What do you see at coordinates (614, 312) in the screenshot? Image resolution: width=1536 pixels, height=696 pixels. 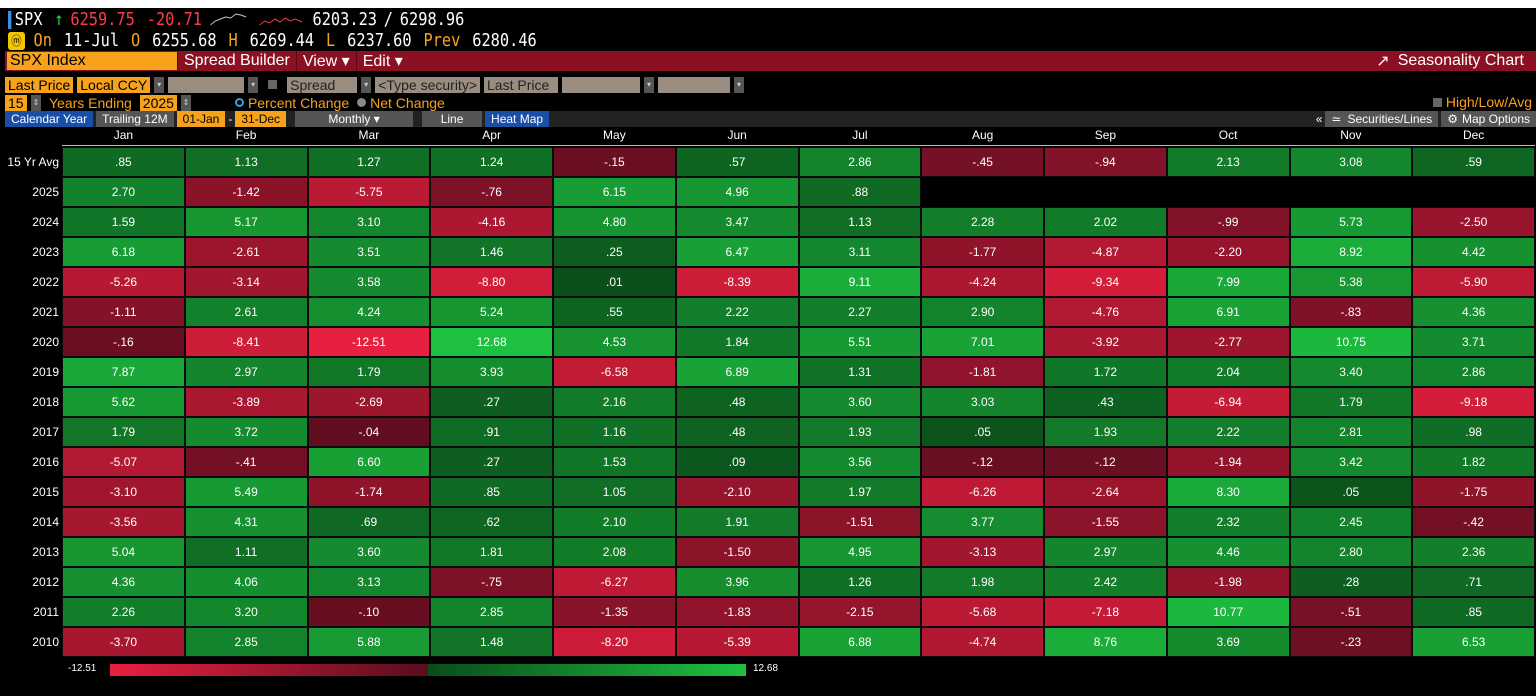 I see `heat-map-cell: .55` at bounding box center [614, 312].